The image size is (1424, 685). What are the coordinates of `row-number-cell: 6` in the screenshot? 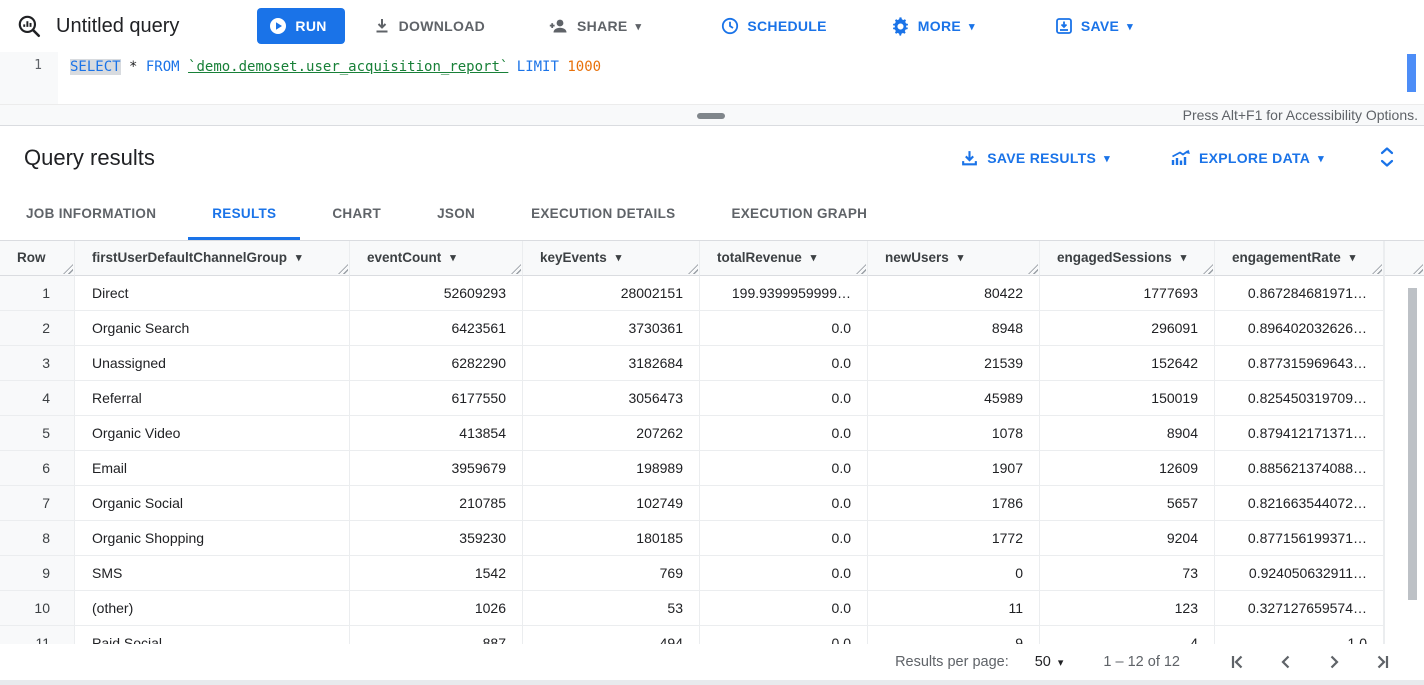 It's located at (37, 468).